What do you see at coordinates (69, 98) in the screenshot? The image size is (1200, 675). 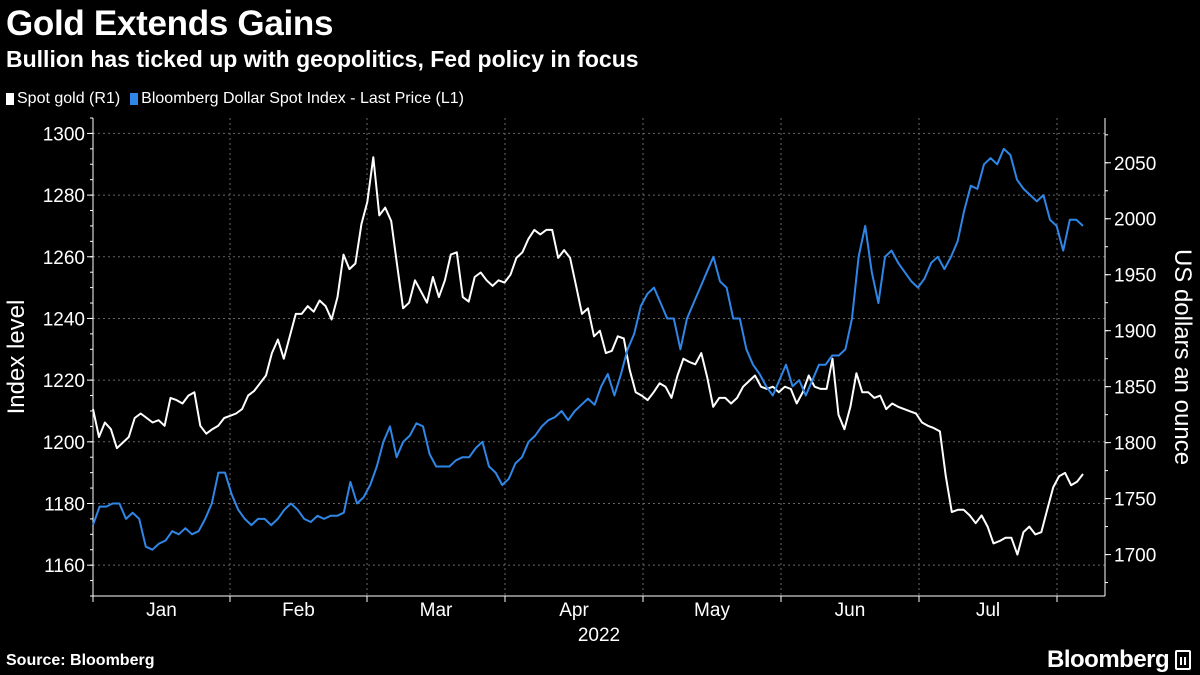 I see `legend-label-gold: Spot gold (R1)` at bounding box center [69, 98].